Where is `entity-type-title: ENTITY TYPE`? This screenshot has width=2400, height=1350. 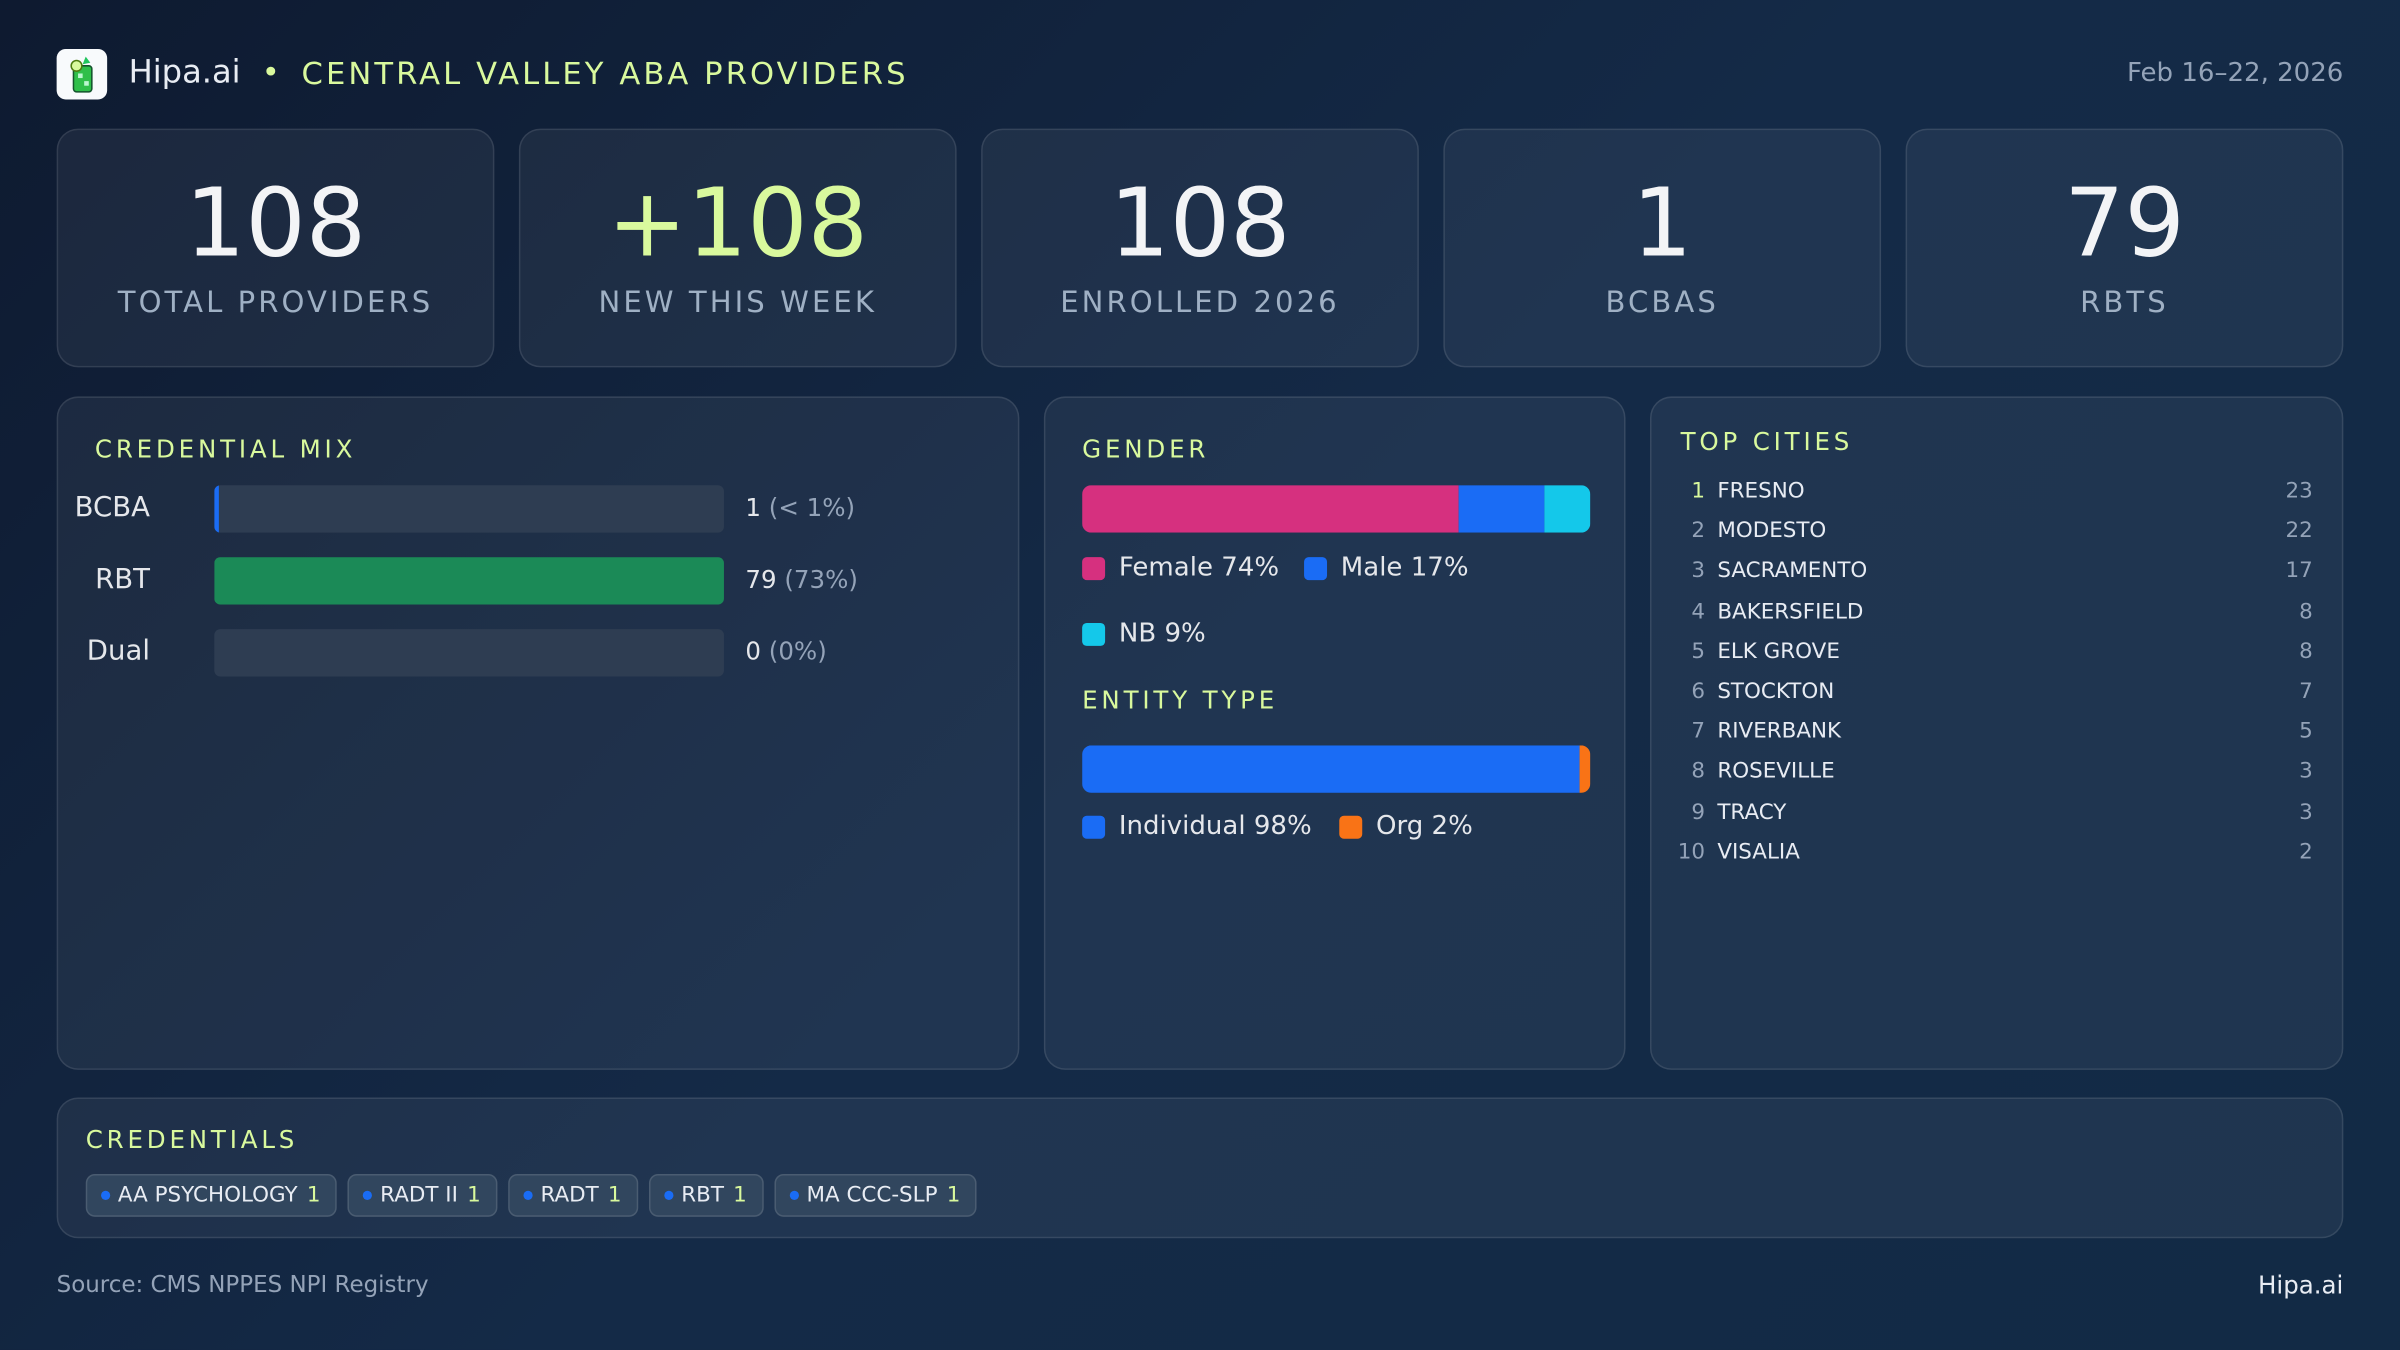 entity-type-title: ENTITY TYPE is located at coordinates (1180, 700).